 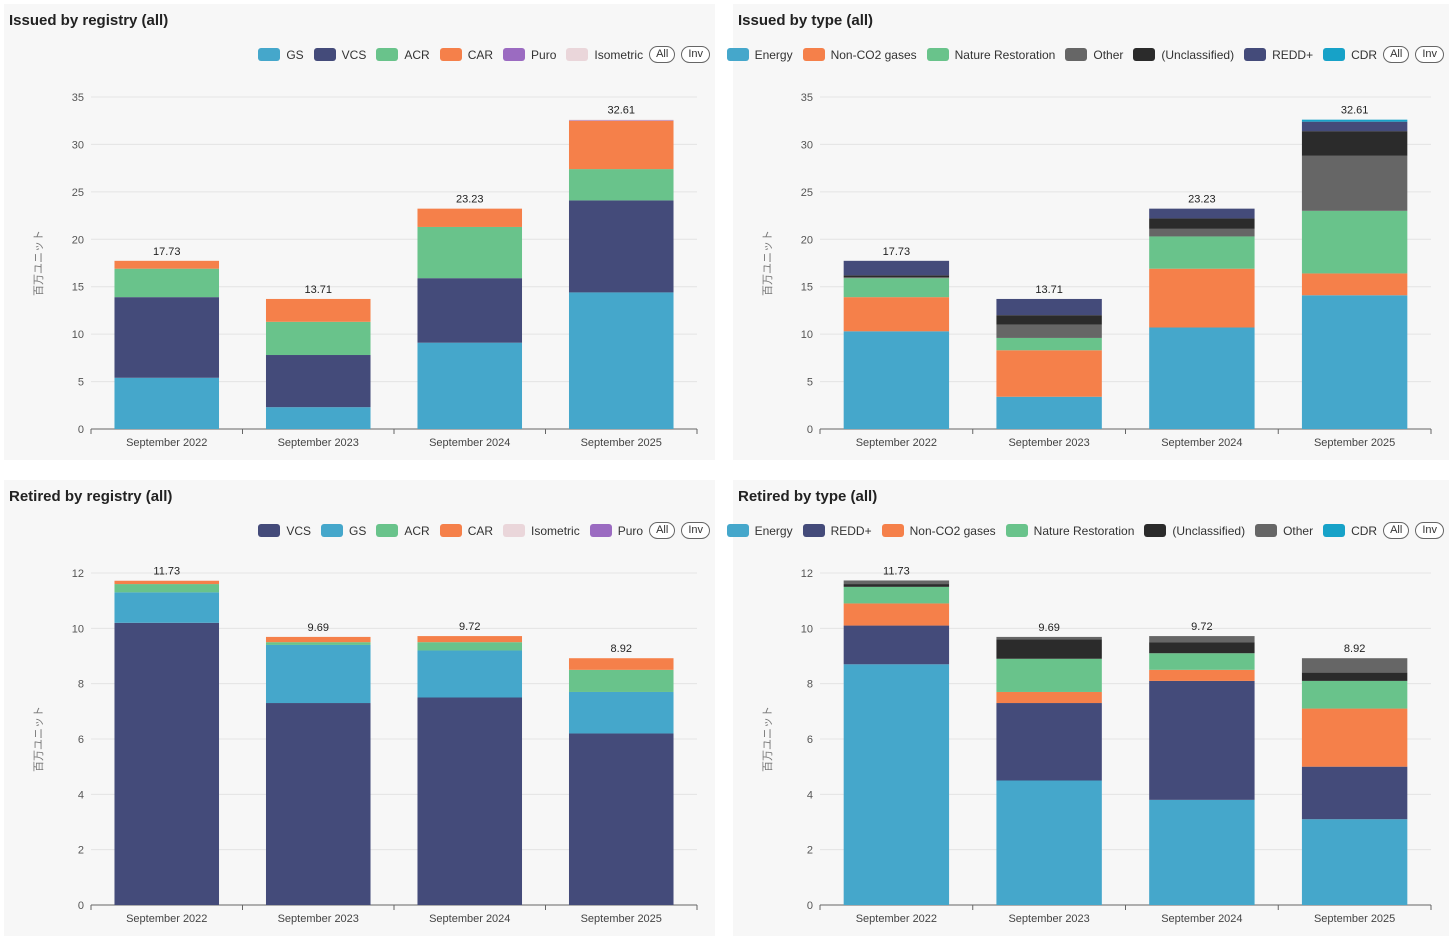 What do you see at coordinates (1354, 120) in the screenshot?
I see `bar-segment-cdr` at bounding box center [1354, 120].